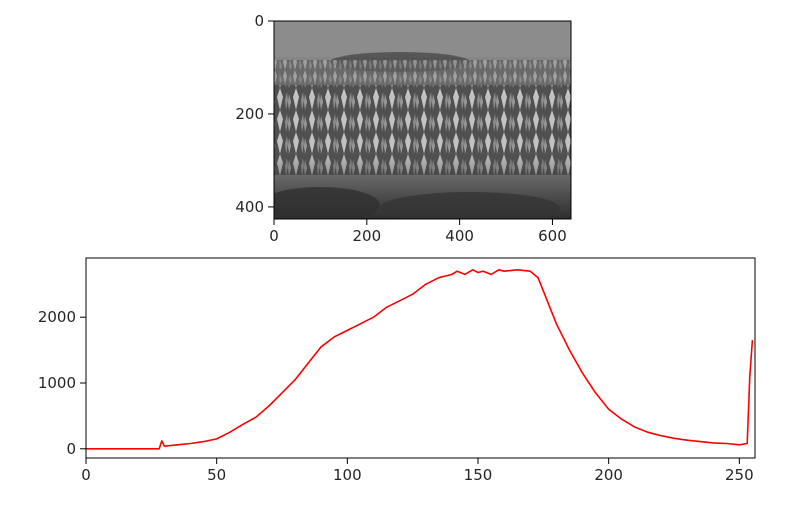  What do you see at coordinates (86, 475) in the screenshot?
I see `histogram-x-tick-label: 0` at bounding box center [86, 475].